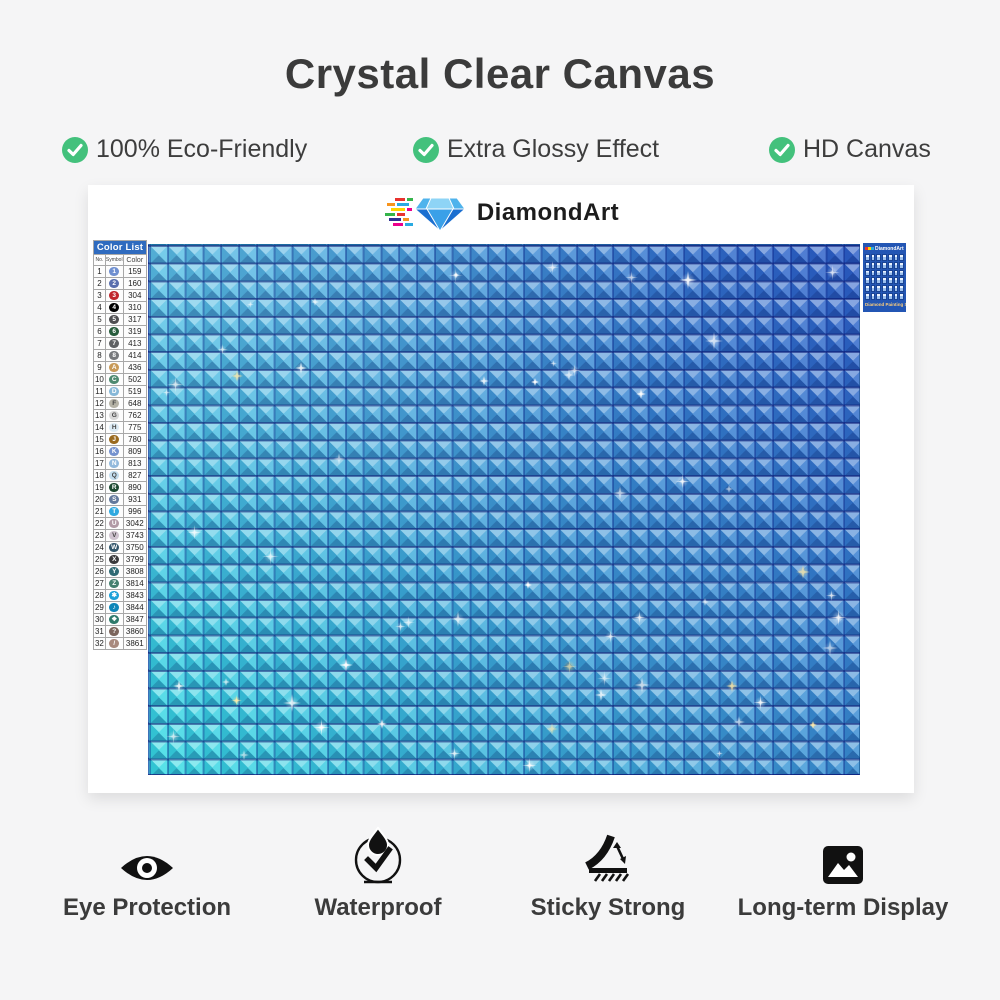  Describe the element at coordinates (114, 511) in the screenshot. I see `symbol-badge: T` at that location.